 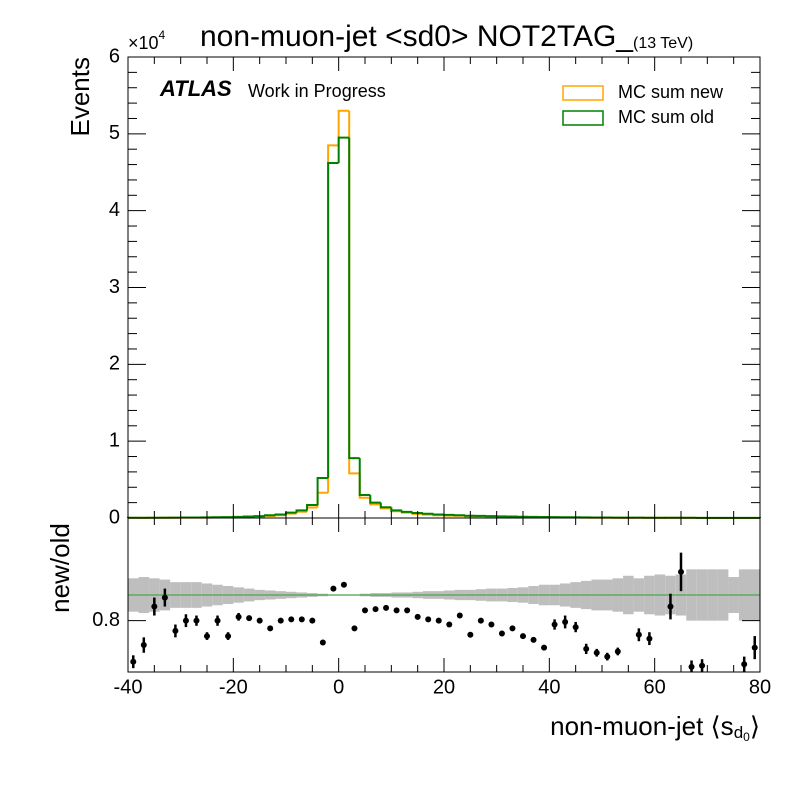 I want to click on x-tick-label: -40, so click(x=128, y=687).